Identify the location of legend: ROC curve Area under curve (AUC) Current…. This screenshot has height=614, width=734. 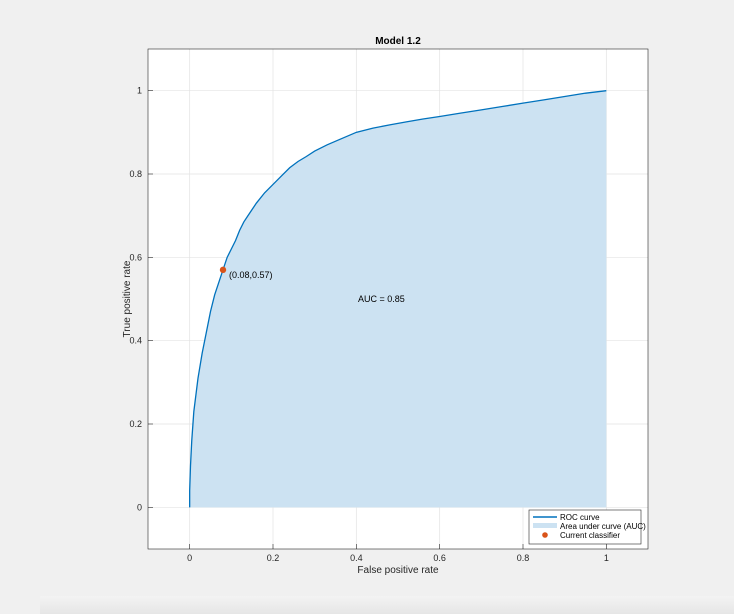
(587, 527).